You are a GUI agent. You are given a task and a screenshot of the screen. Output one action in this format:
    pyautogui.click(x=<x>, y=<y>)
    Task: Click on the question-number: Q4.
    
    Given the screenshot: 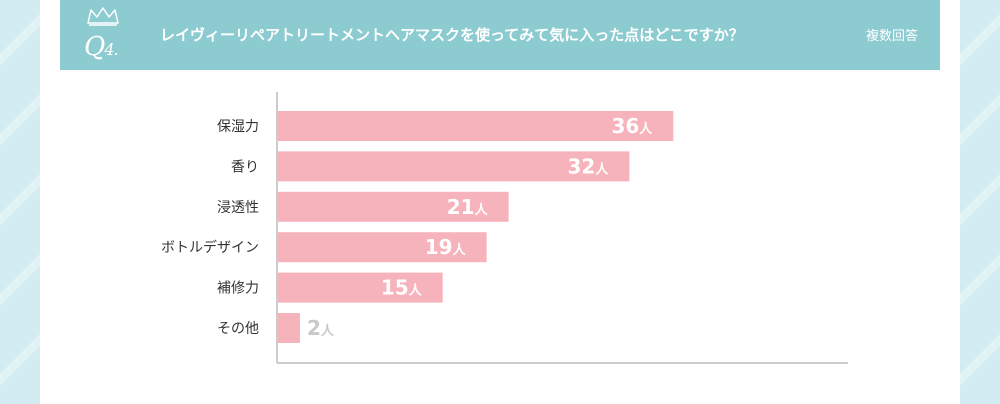 What is the action you would take?
    pyautogui.click(x=101, y=47)
    